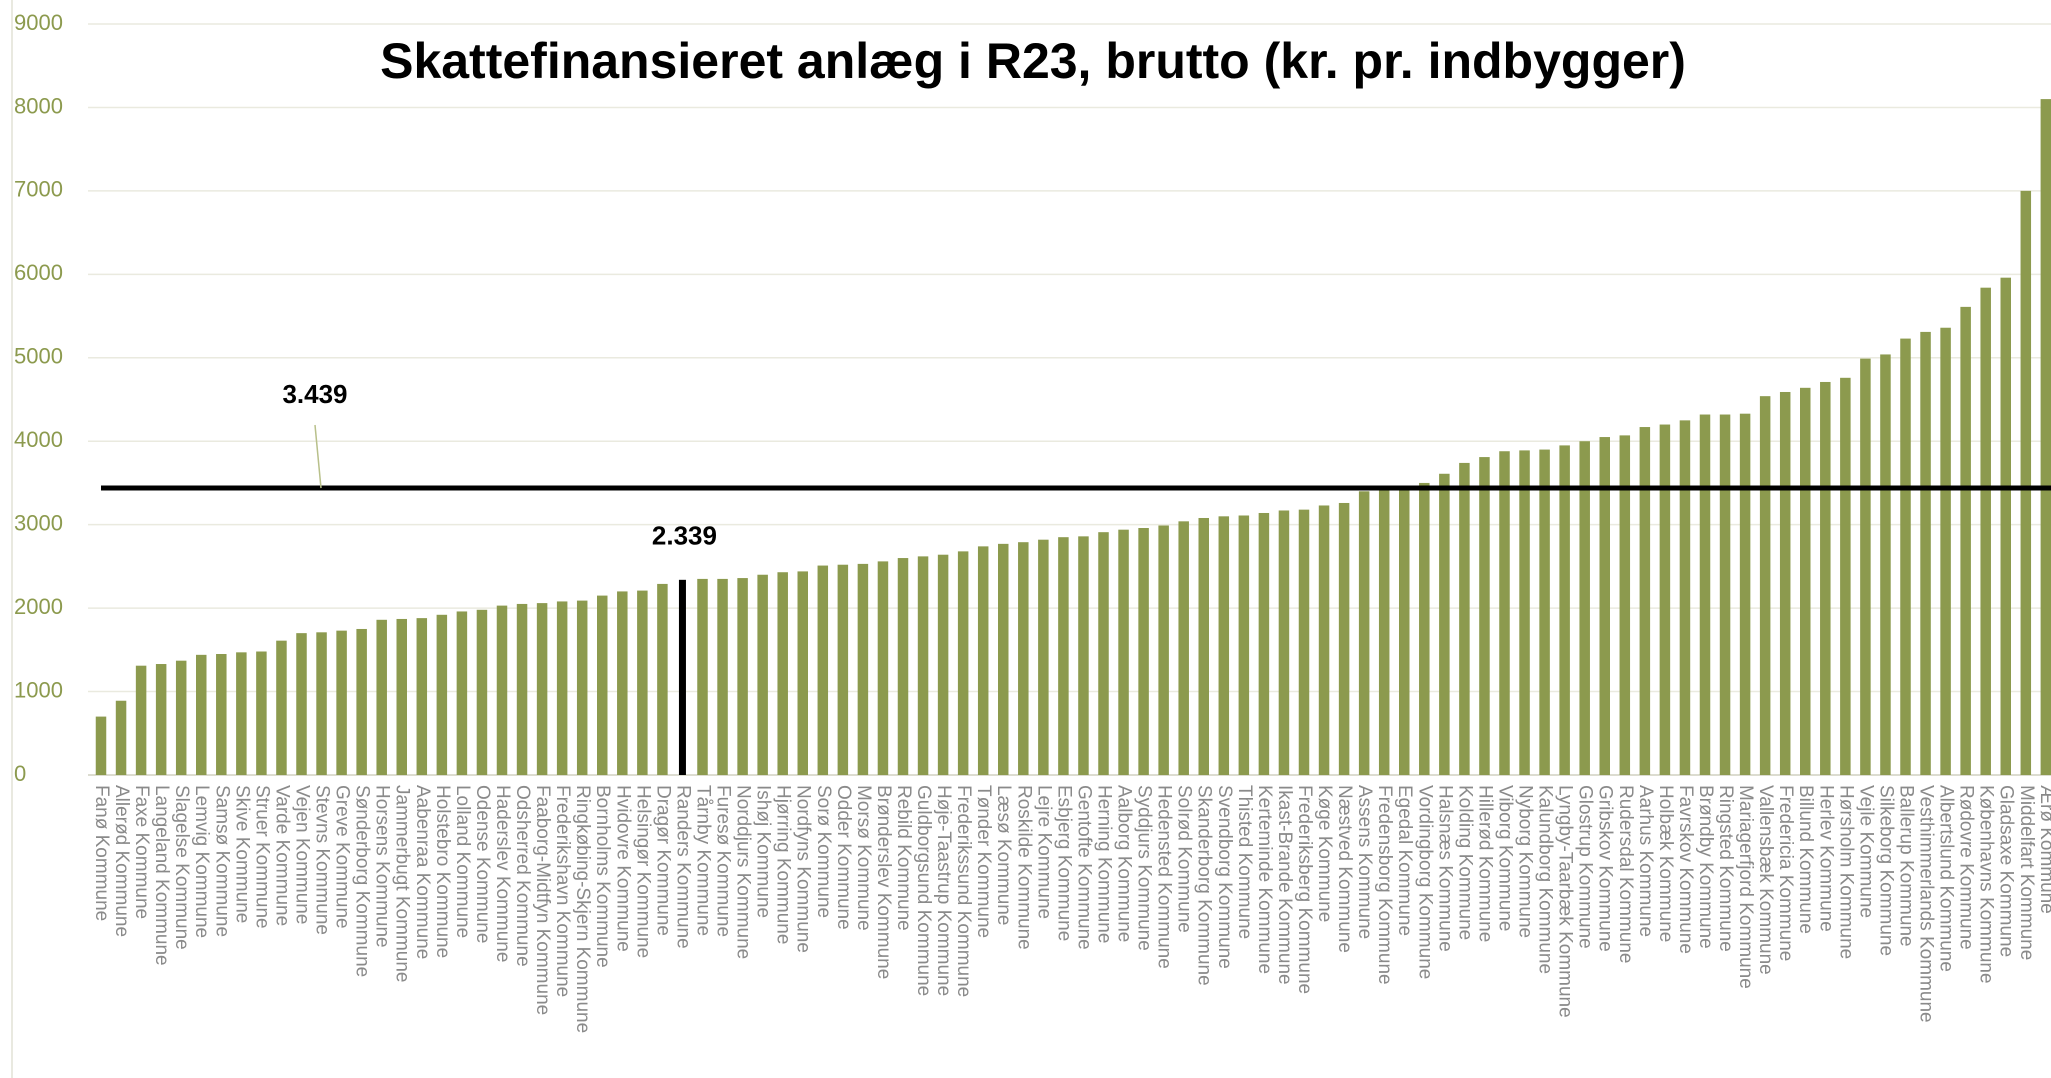 Image resolution: width=2051 pixels, height=1078 pixels. I want to click on x-tick-label: Struer Kommune, so click(261, 857).